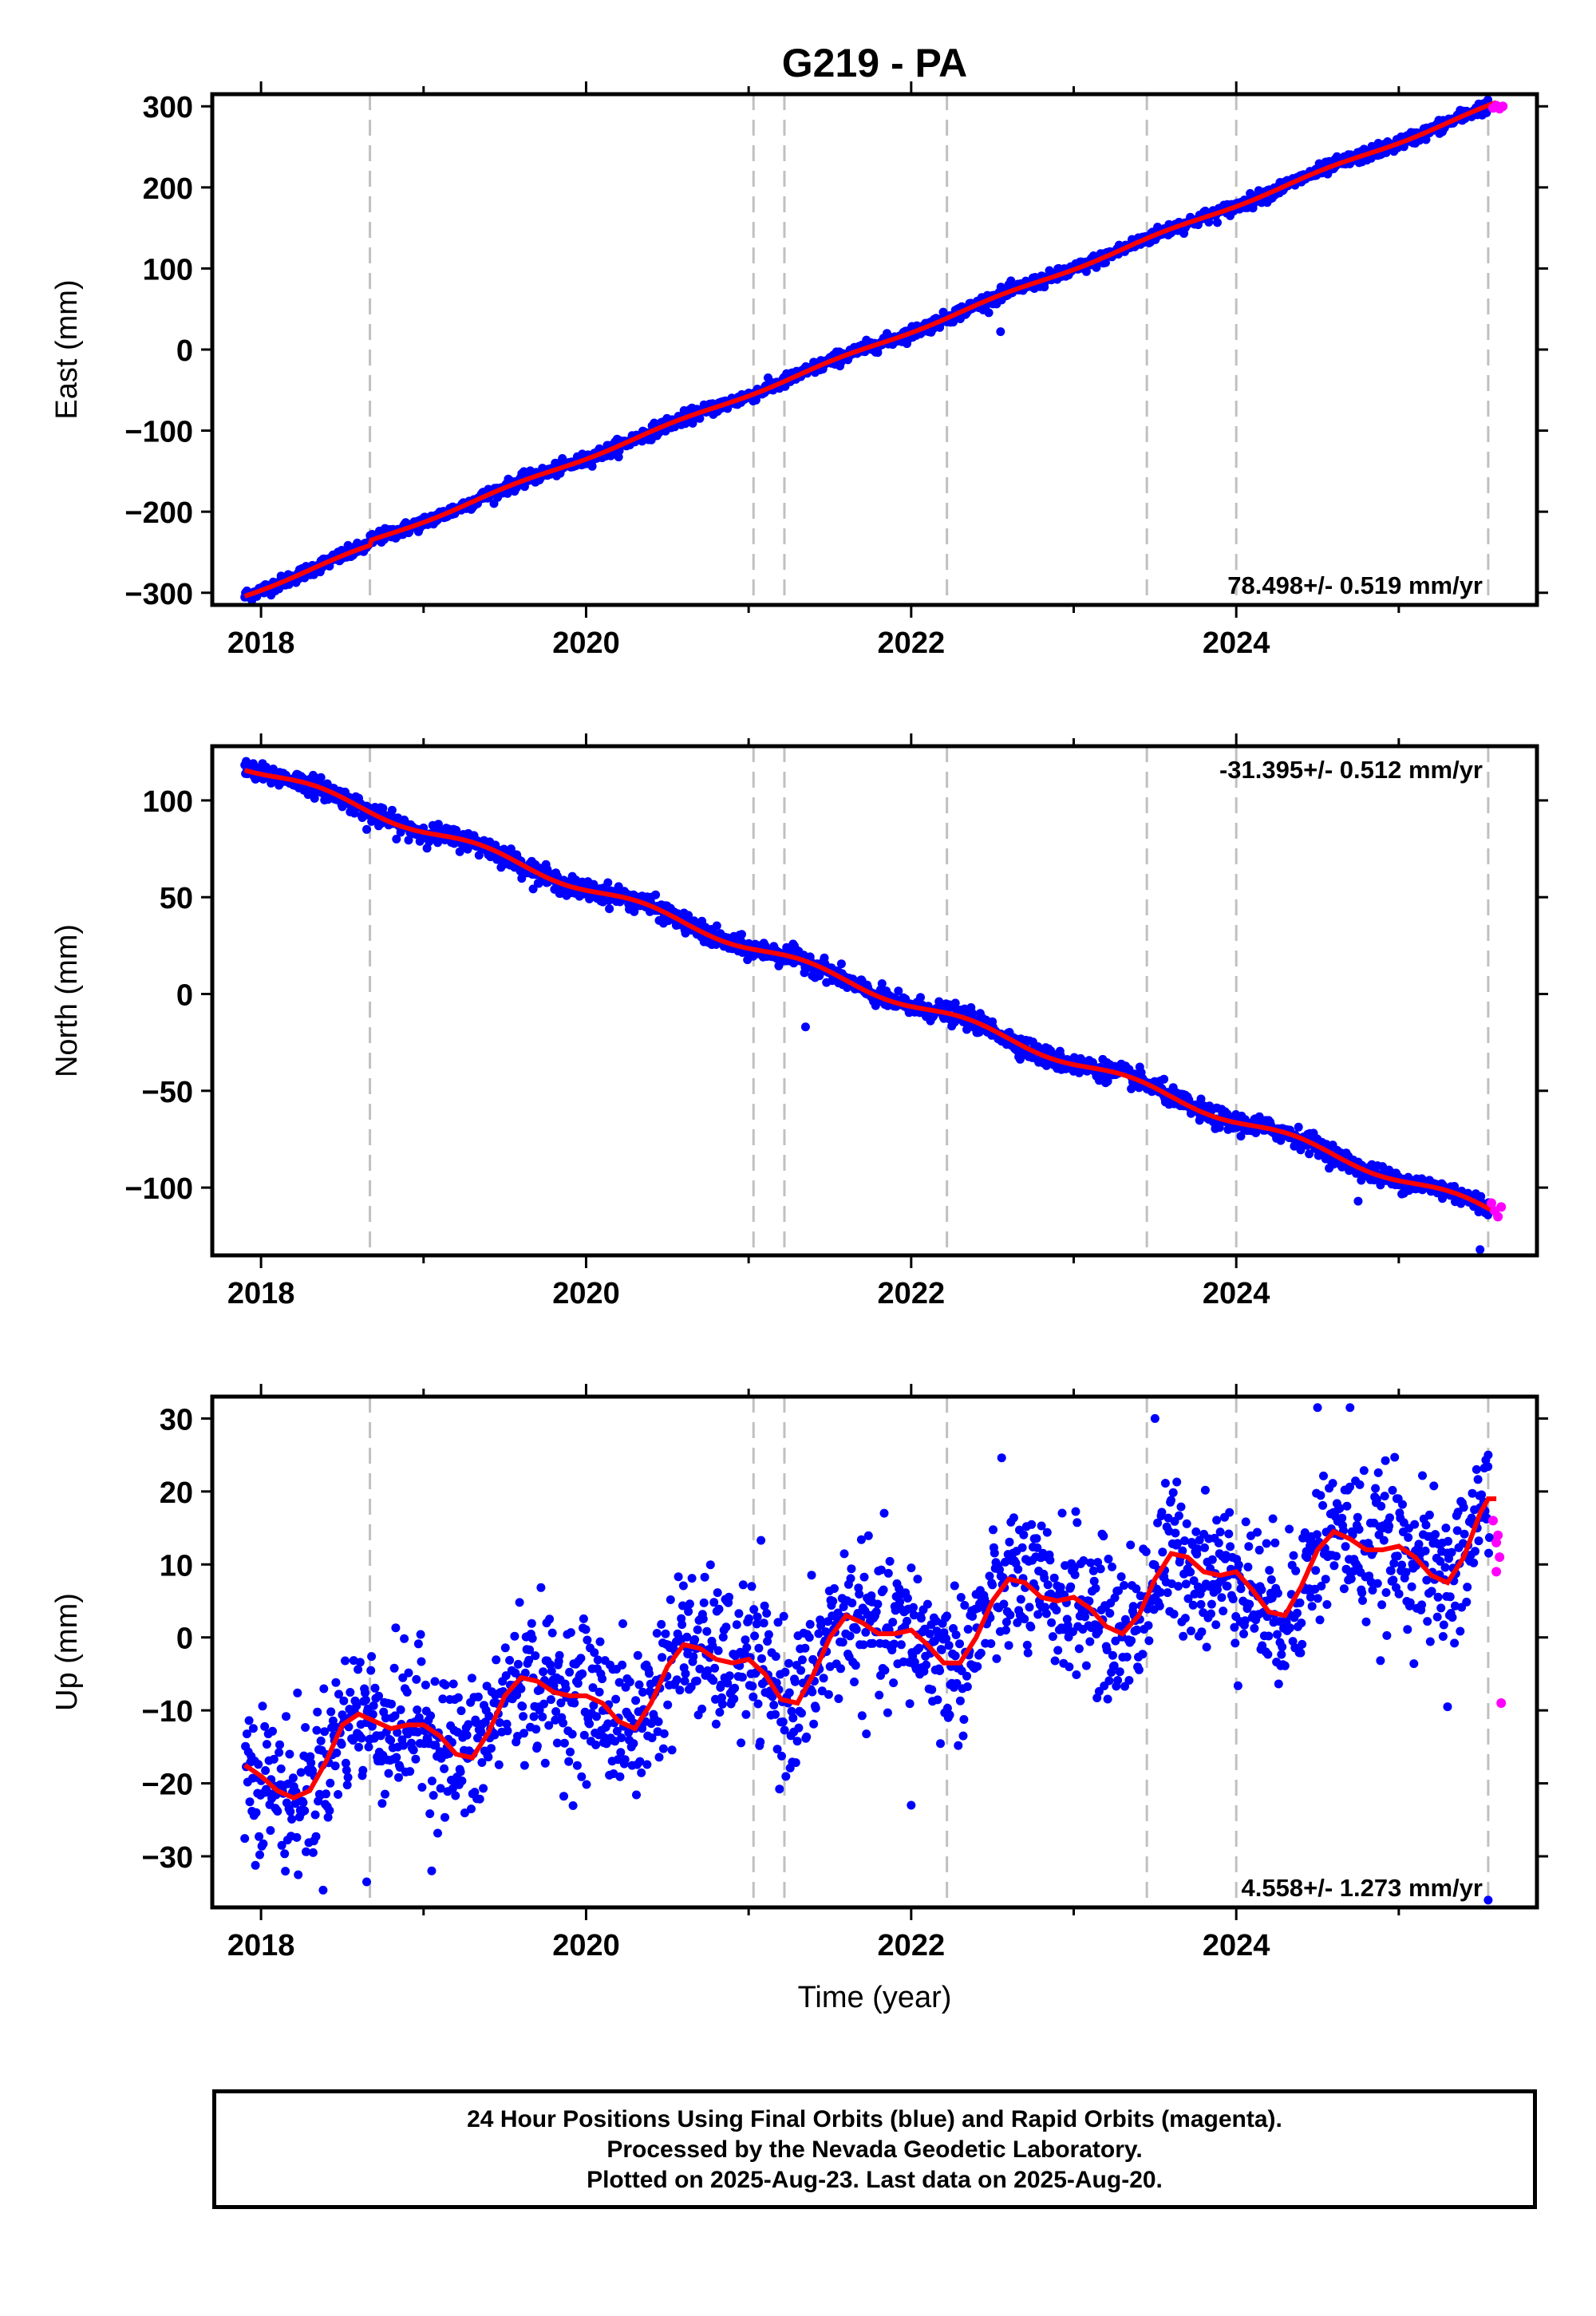 The image size is (1596, 2316). Describe the element at coordinates (158, 432) in the screenshot. I see `y-tick-label: −100` at that location.